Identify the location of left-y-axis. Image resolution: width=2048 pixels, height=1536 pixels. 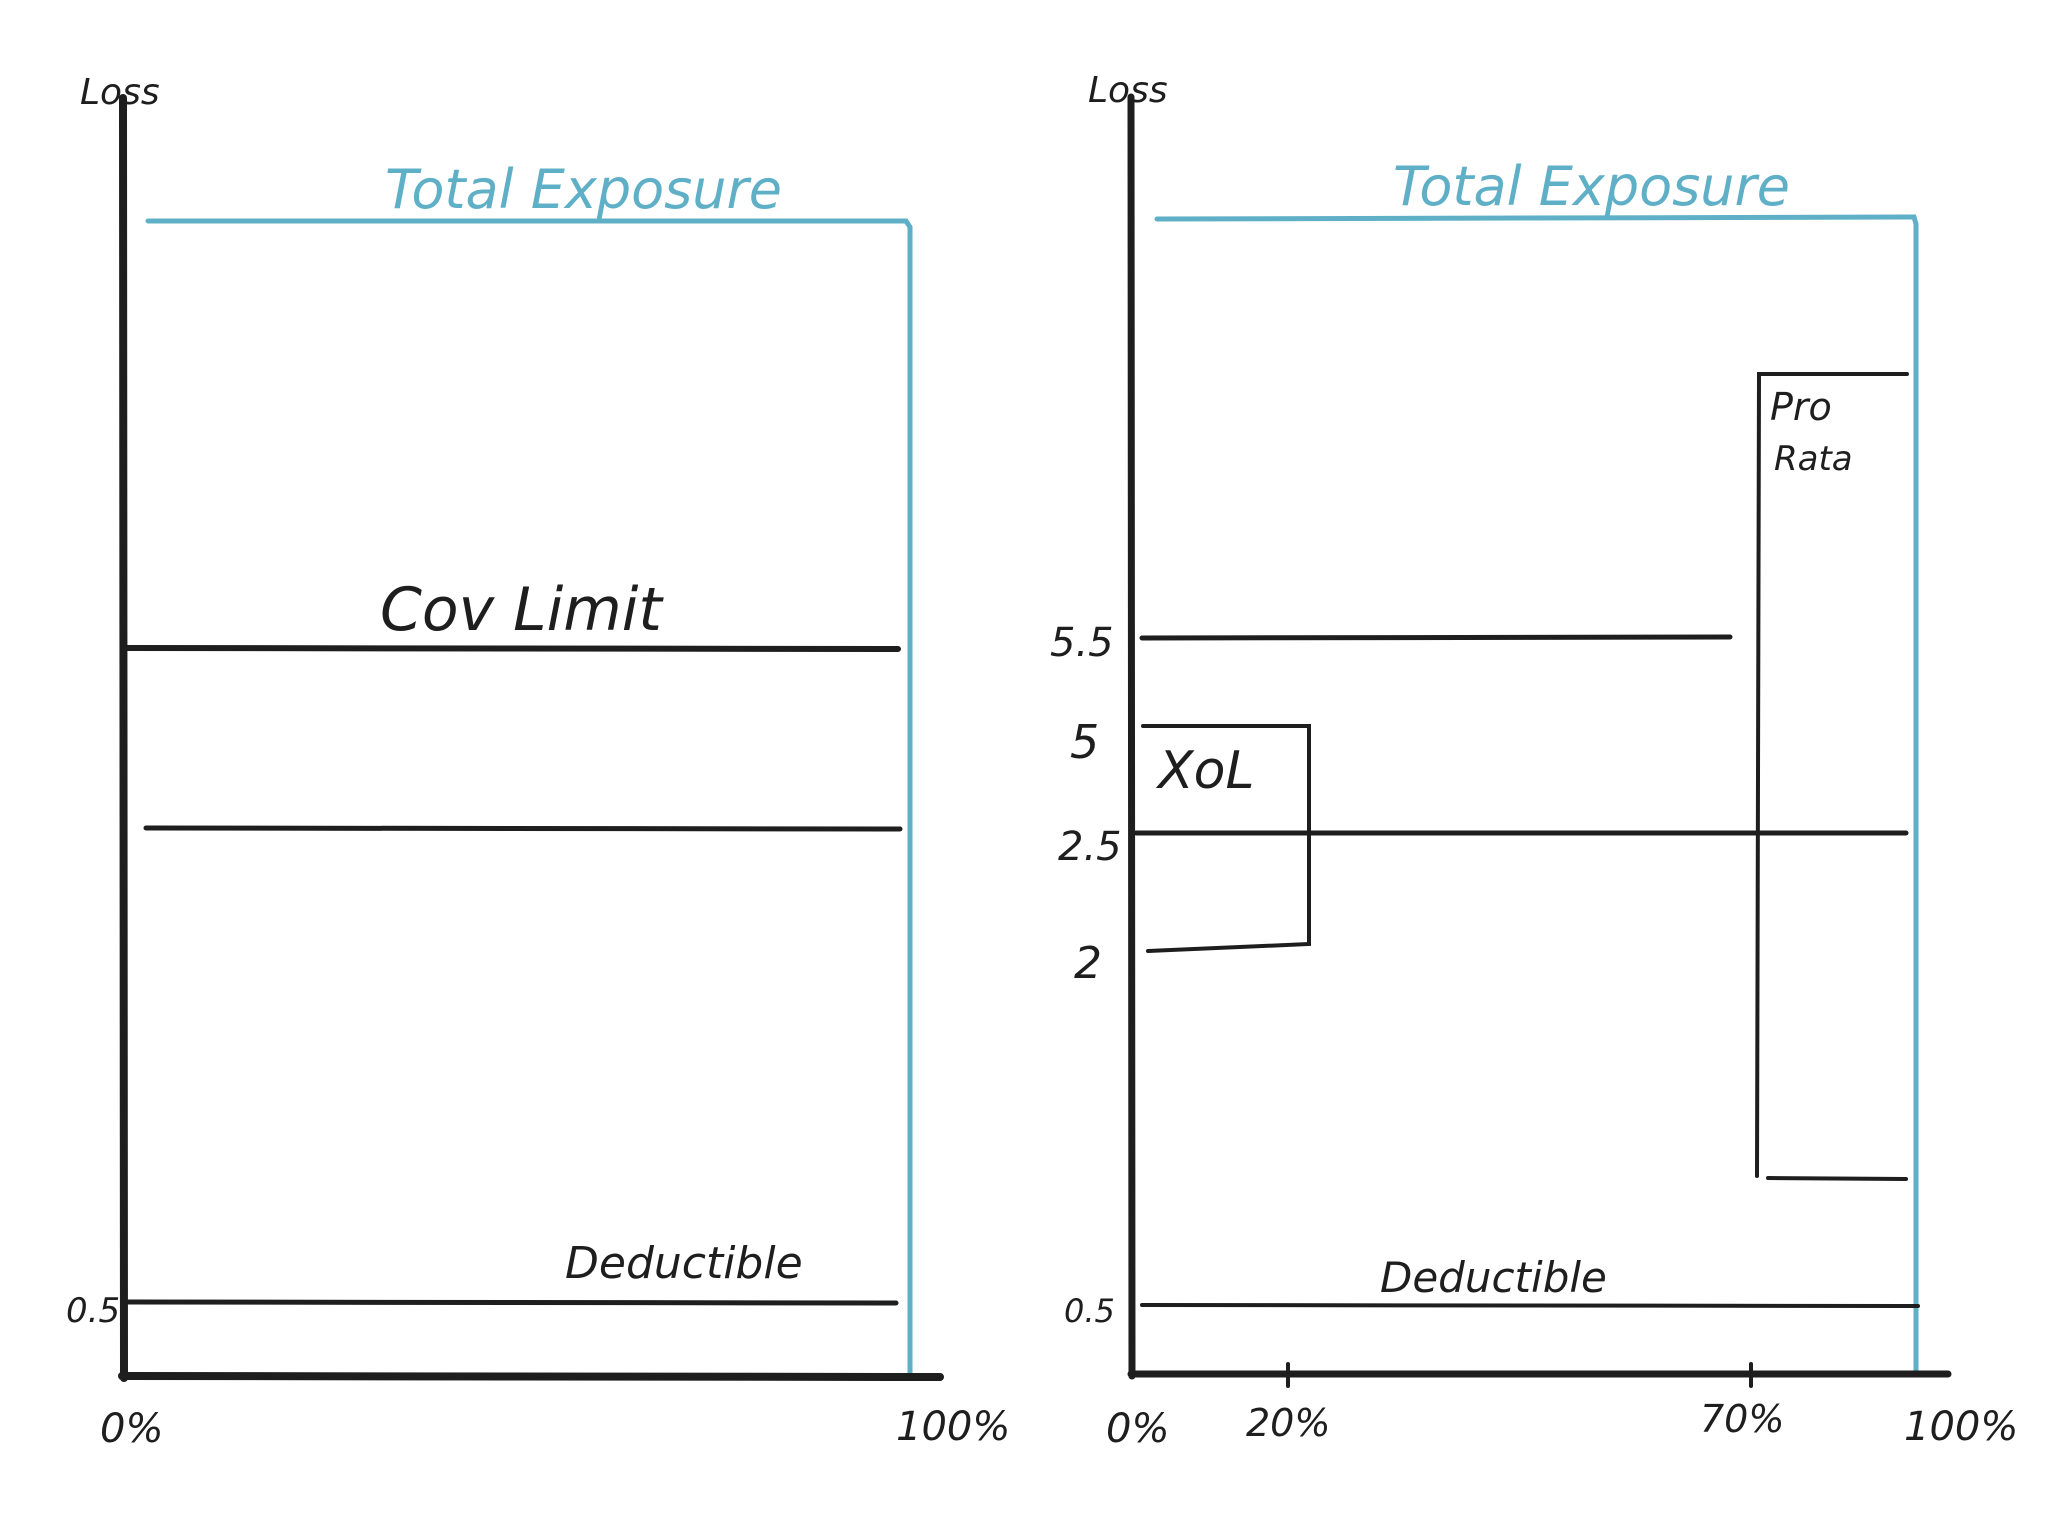
(123, 738).